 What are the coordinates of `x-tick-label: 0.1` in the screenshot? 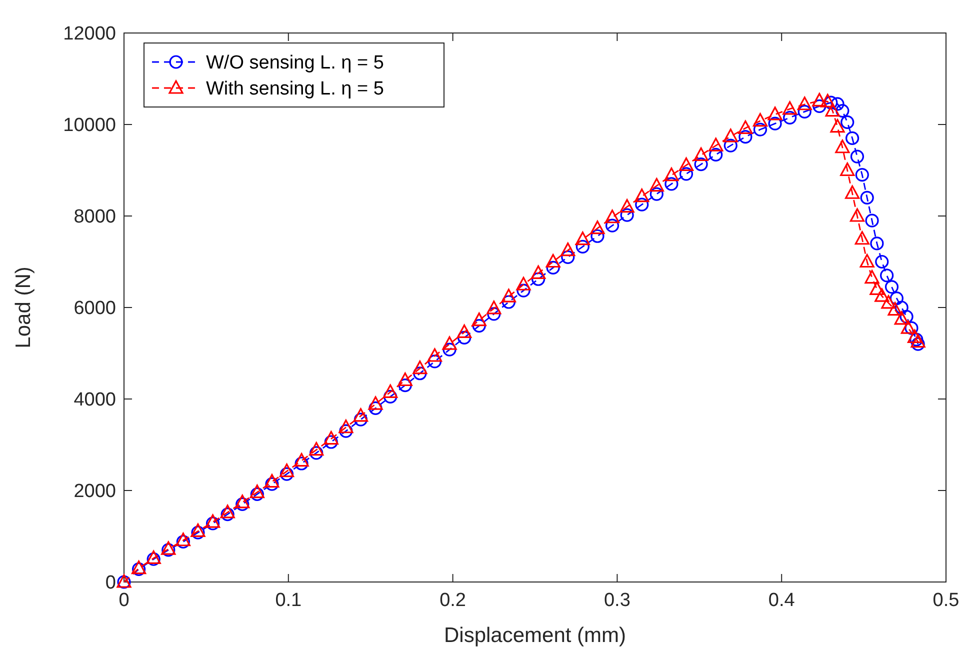 It's located at (288, 600).